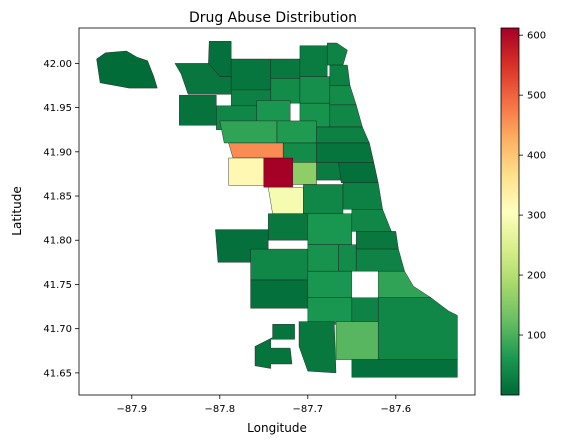  What do you see at coordinates (263, 405) in the screenshot?
I see `x-axis-ticks: −87.9 −87.8 −87.7 −87.6` at bounding box center [263, 405].